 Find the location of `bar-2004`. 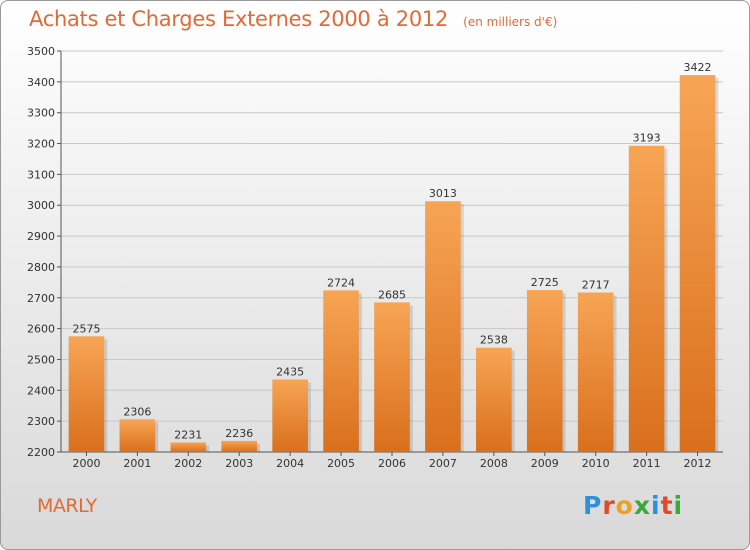

bar-2004 is located at coordinates (290, 415).